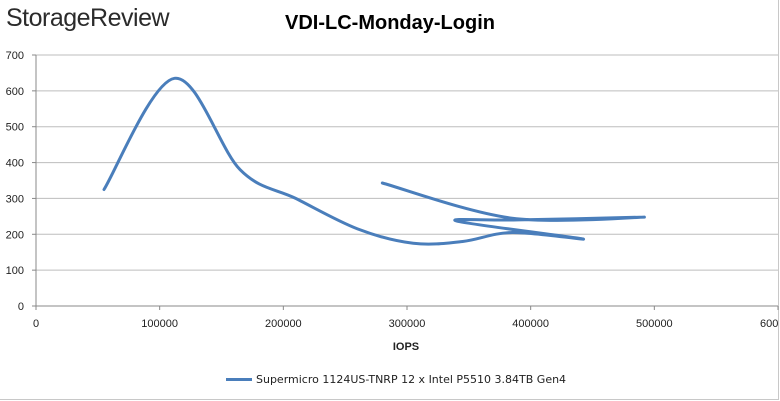 Image resolution: width=780 pixels, height=401 pixels. What do you see at coordinates (15, 181) in the screenshot?
I see `y-tick-labels: 0 100 200 300 400 500 600 700` at bounding box center [15, 181].